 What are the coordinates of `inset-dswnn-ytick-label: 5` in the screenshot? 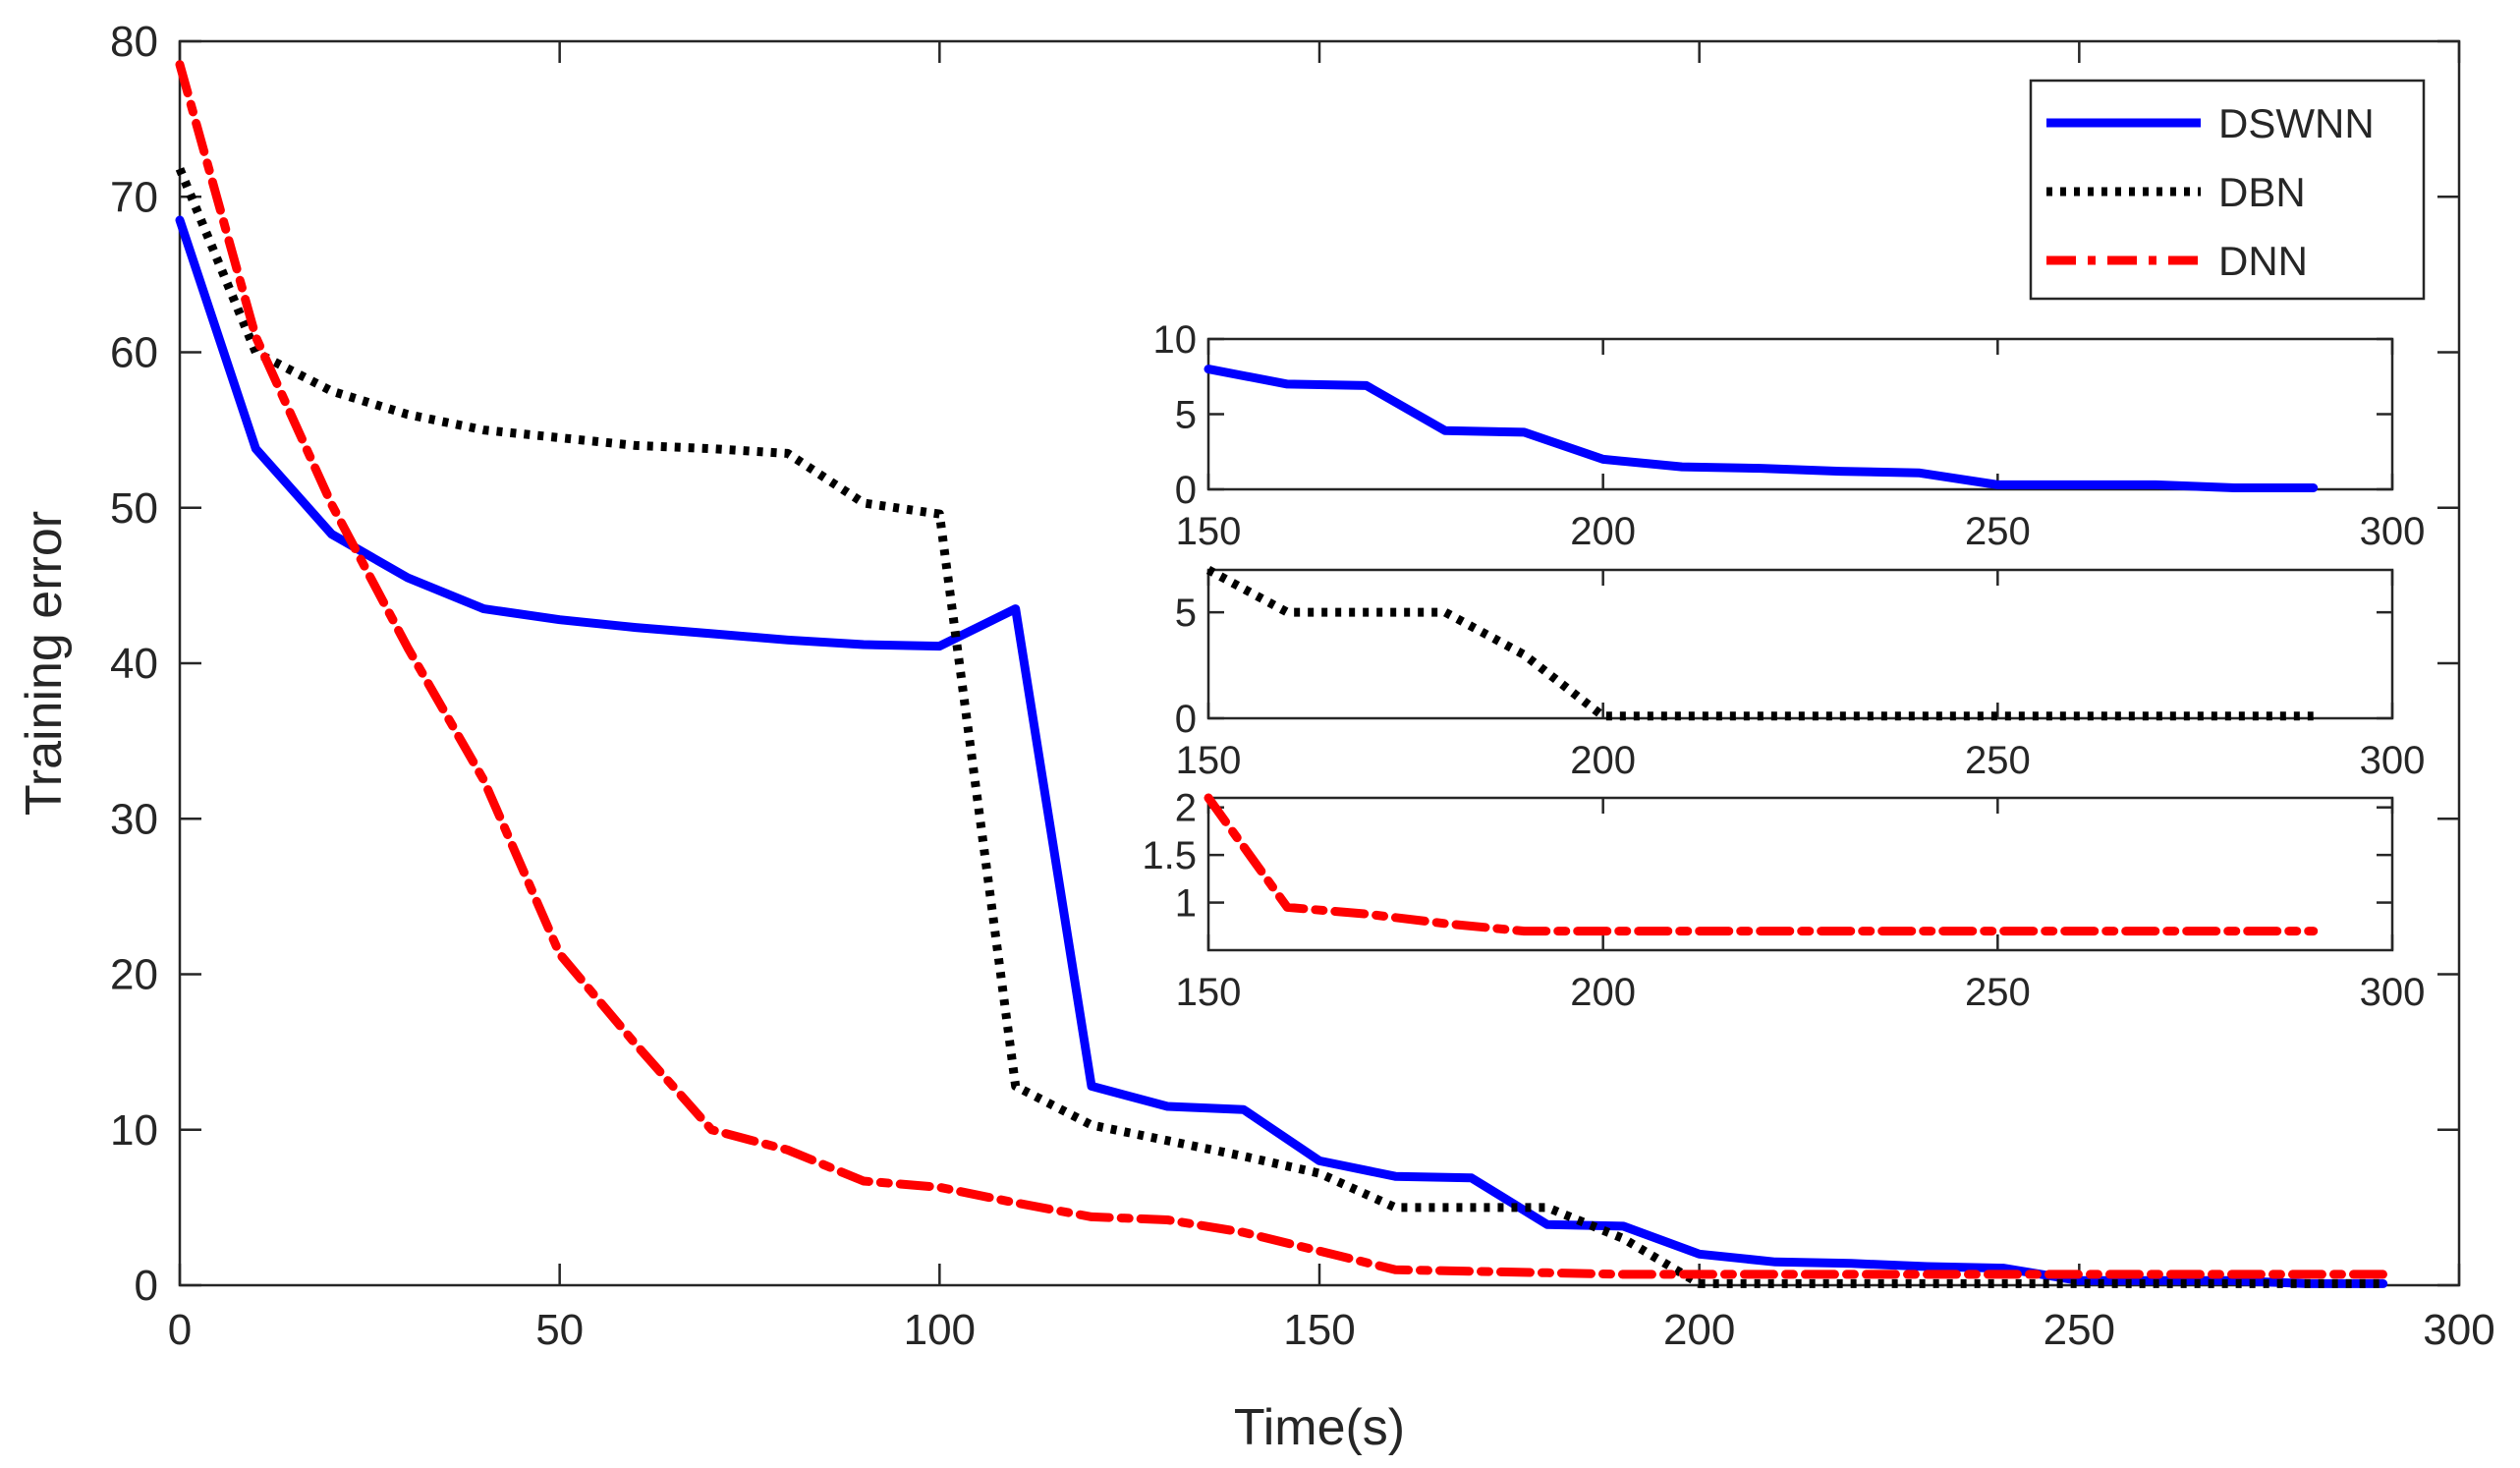 It's located at (1186, 416).